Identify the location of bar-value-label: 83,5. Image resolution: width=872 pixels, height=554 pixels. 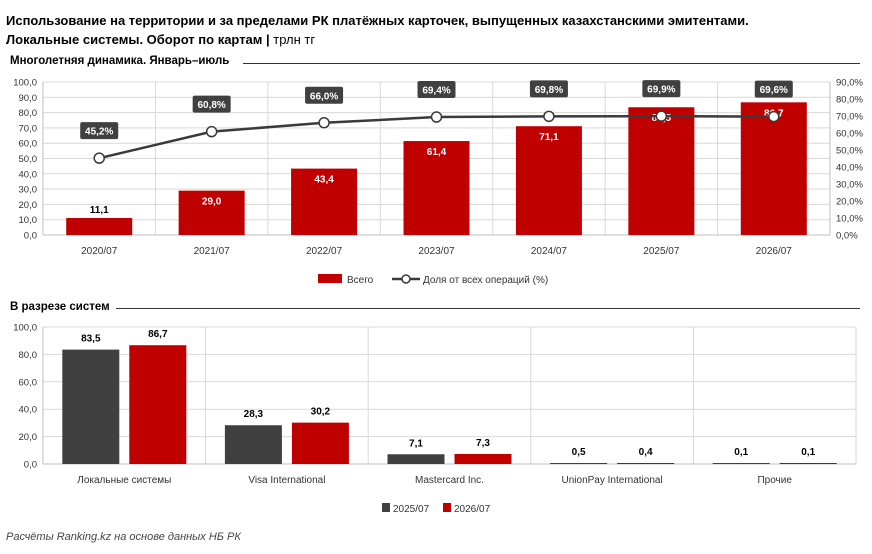
(91, 339).